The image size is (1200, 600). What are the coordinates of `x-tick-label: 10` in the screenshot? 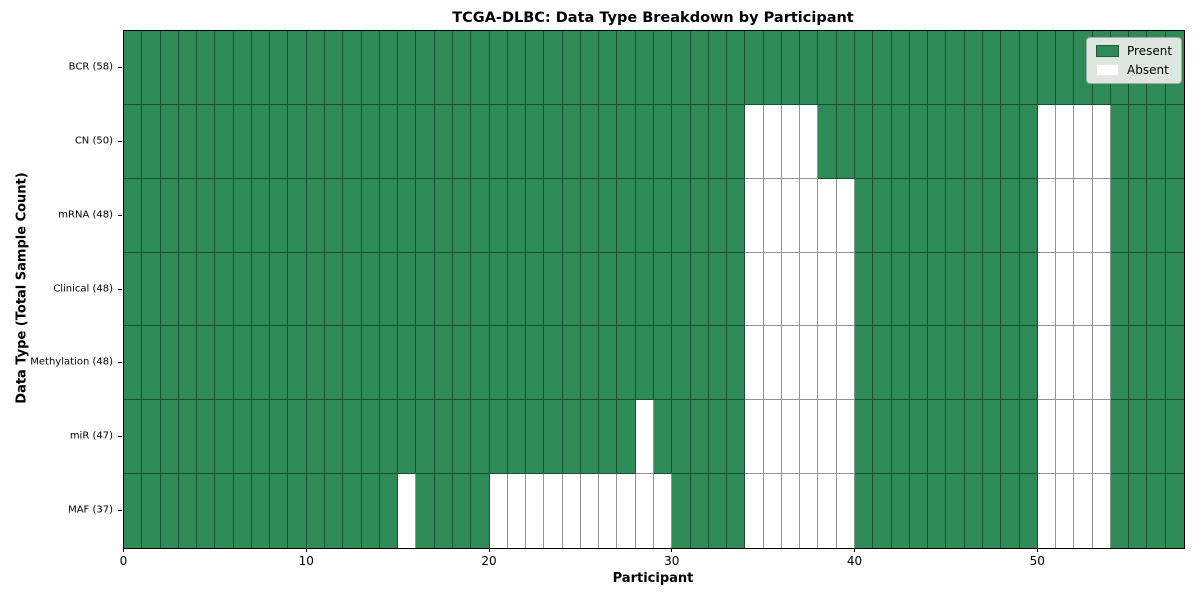 It's located at (306, 561).